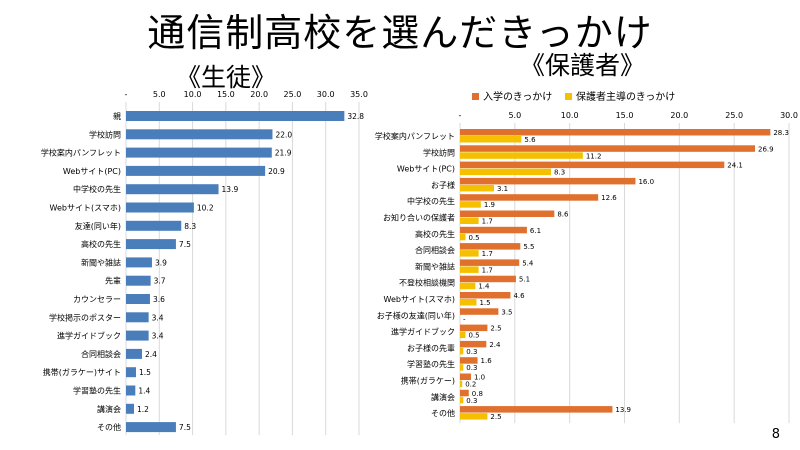  Describe the element at coordinates (766, 149) in the screenshot. I see `value-label: 26.9` at that location.